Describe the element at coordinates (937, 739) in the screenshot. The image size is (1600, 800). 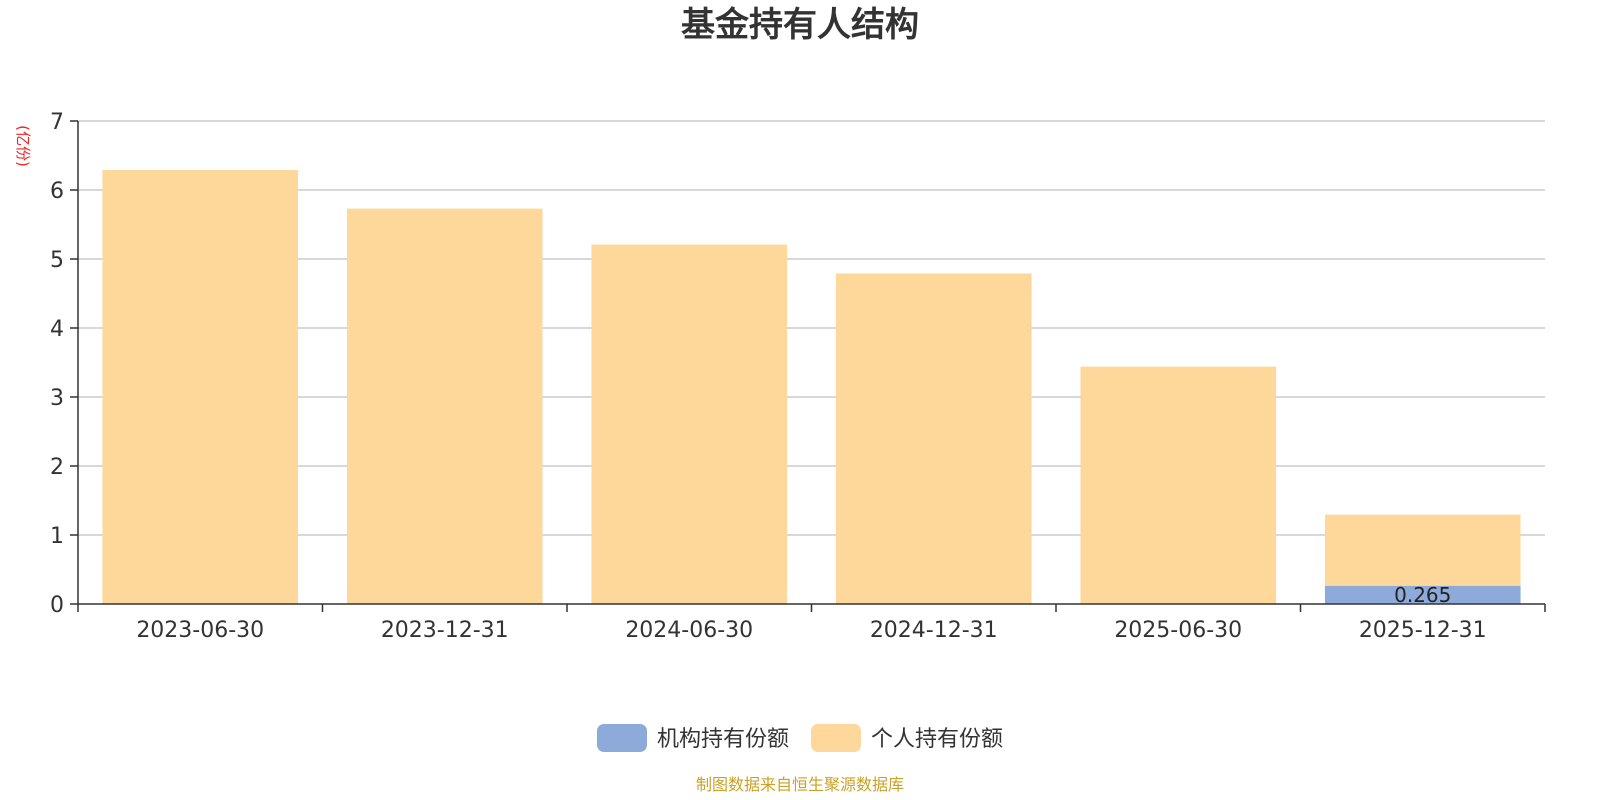
I see `legend-label-1: 个人持有份额` at that location.